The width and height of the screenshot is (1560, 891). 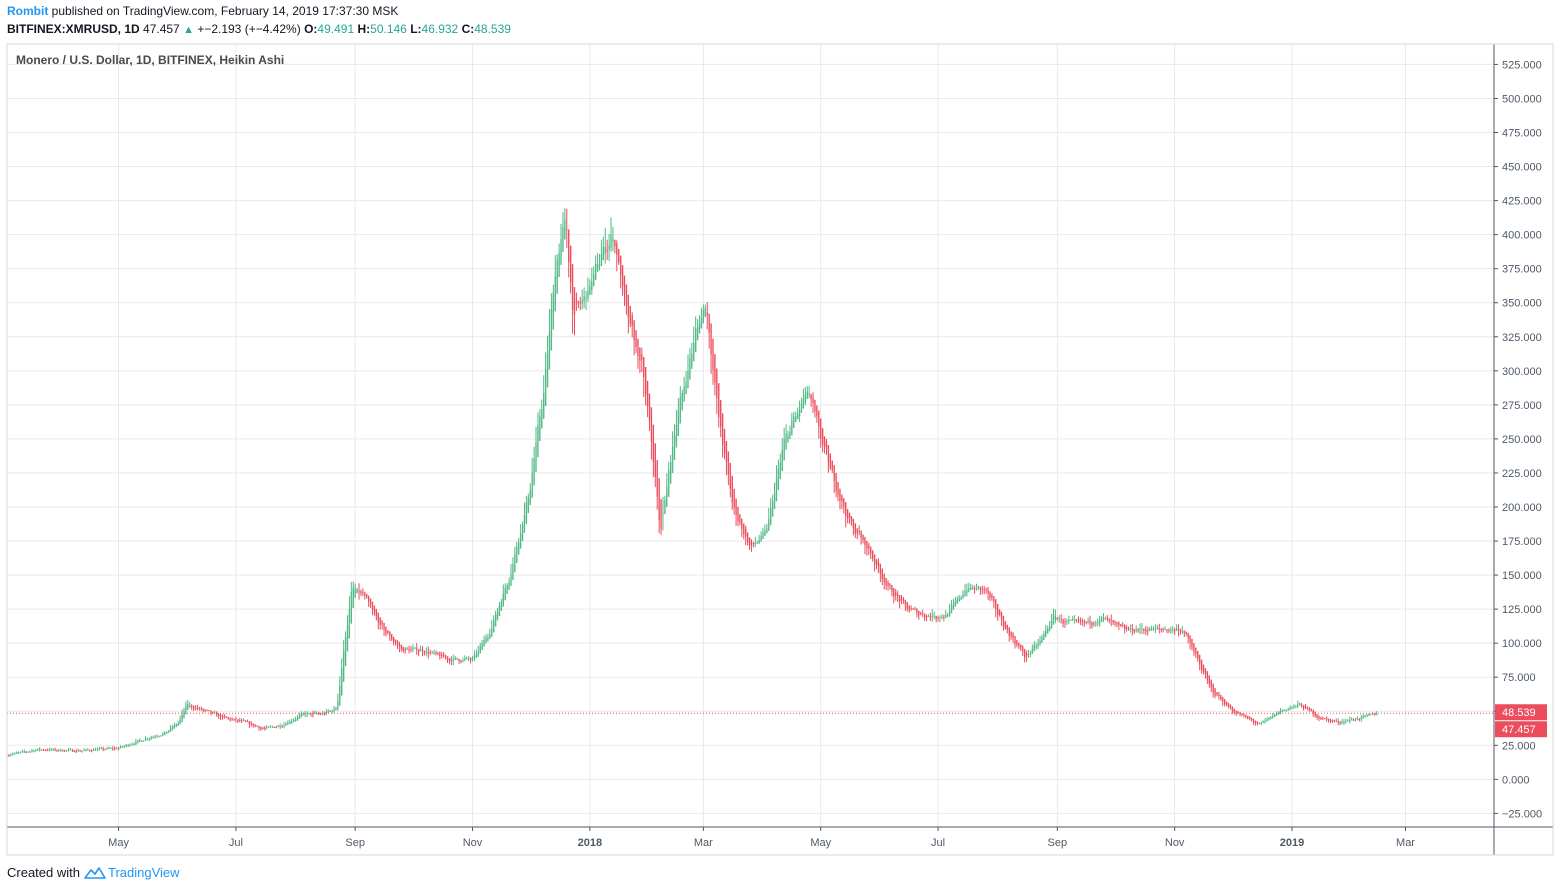 I want to click on open-value: 49.491, so click(x=336, y=29).